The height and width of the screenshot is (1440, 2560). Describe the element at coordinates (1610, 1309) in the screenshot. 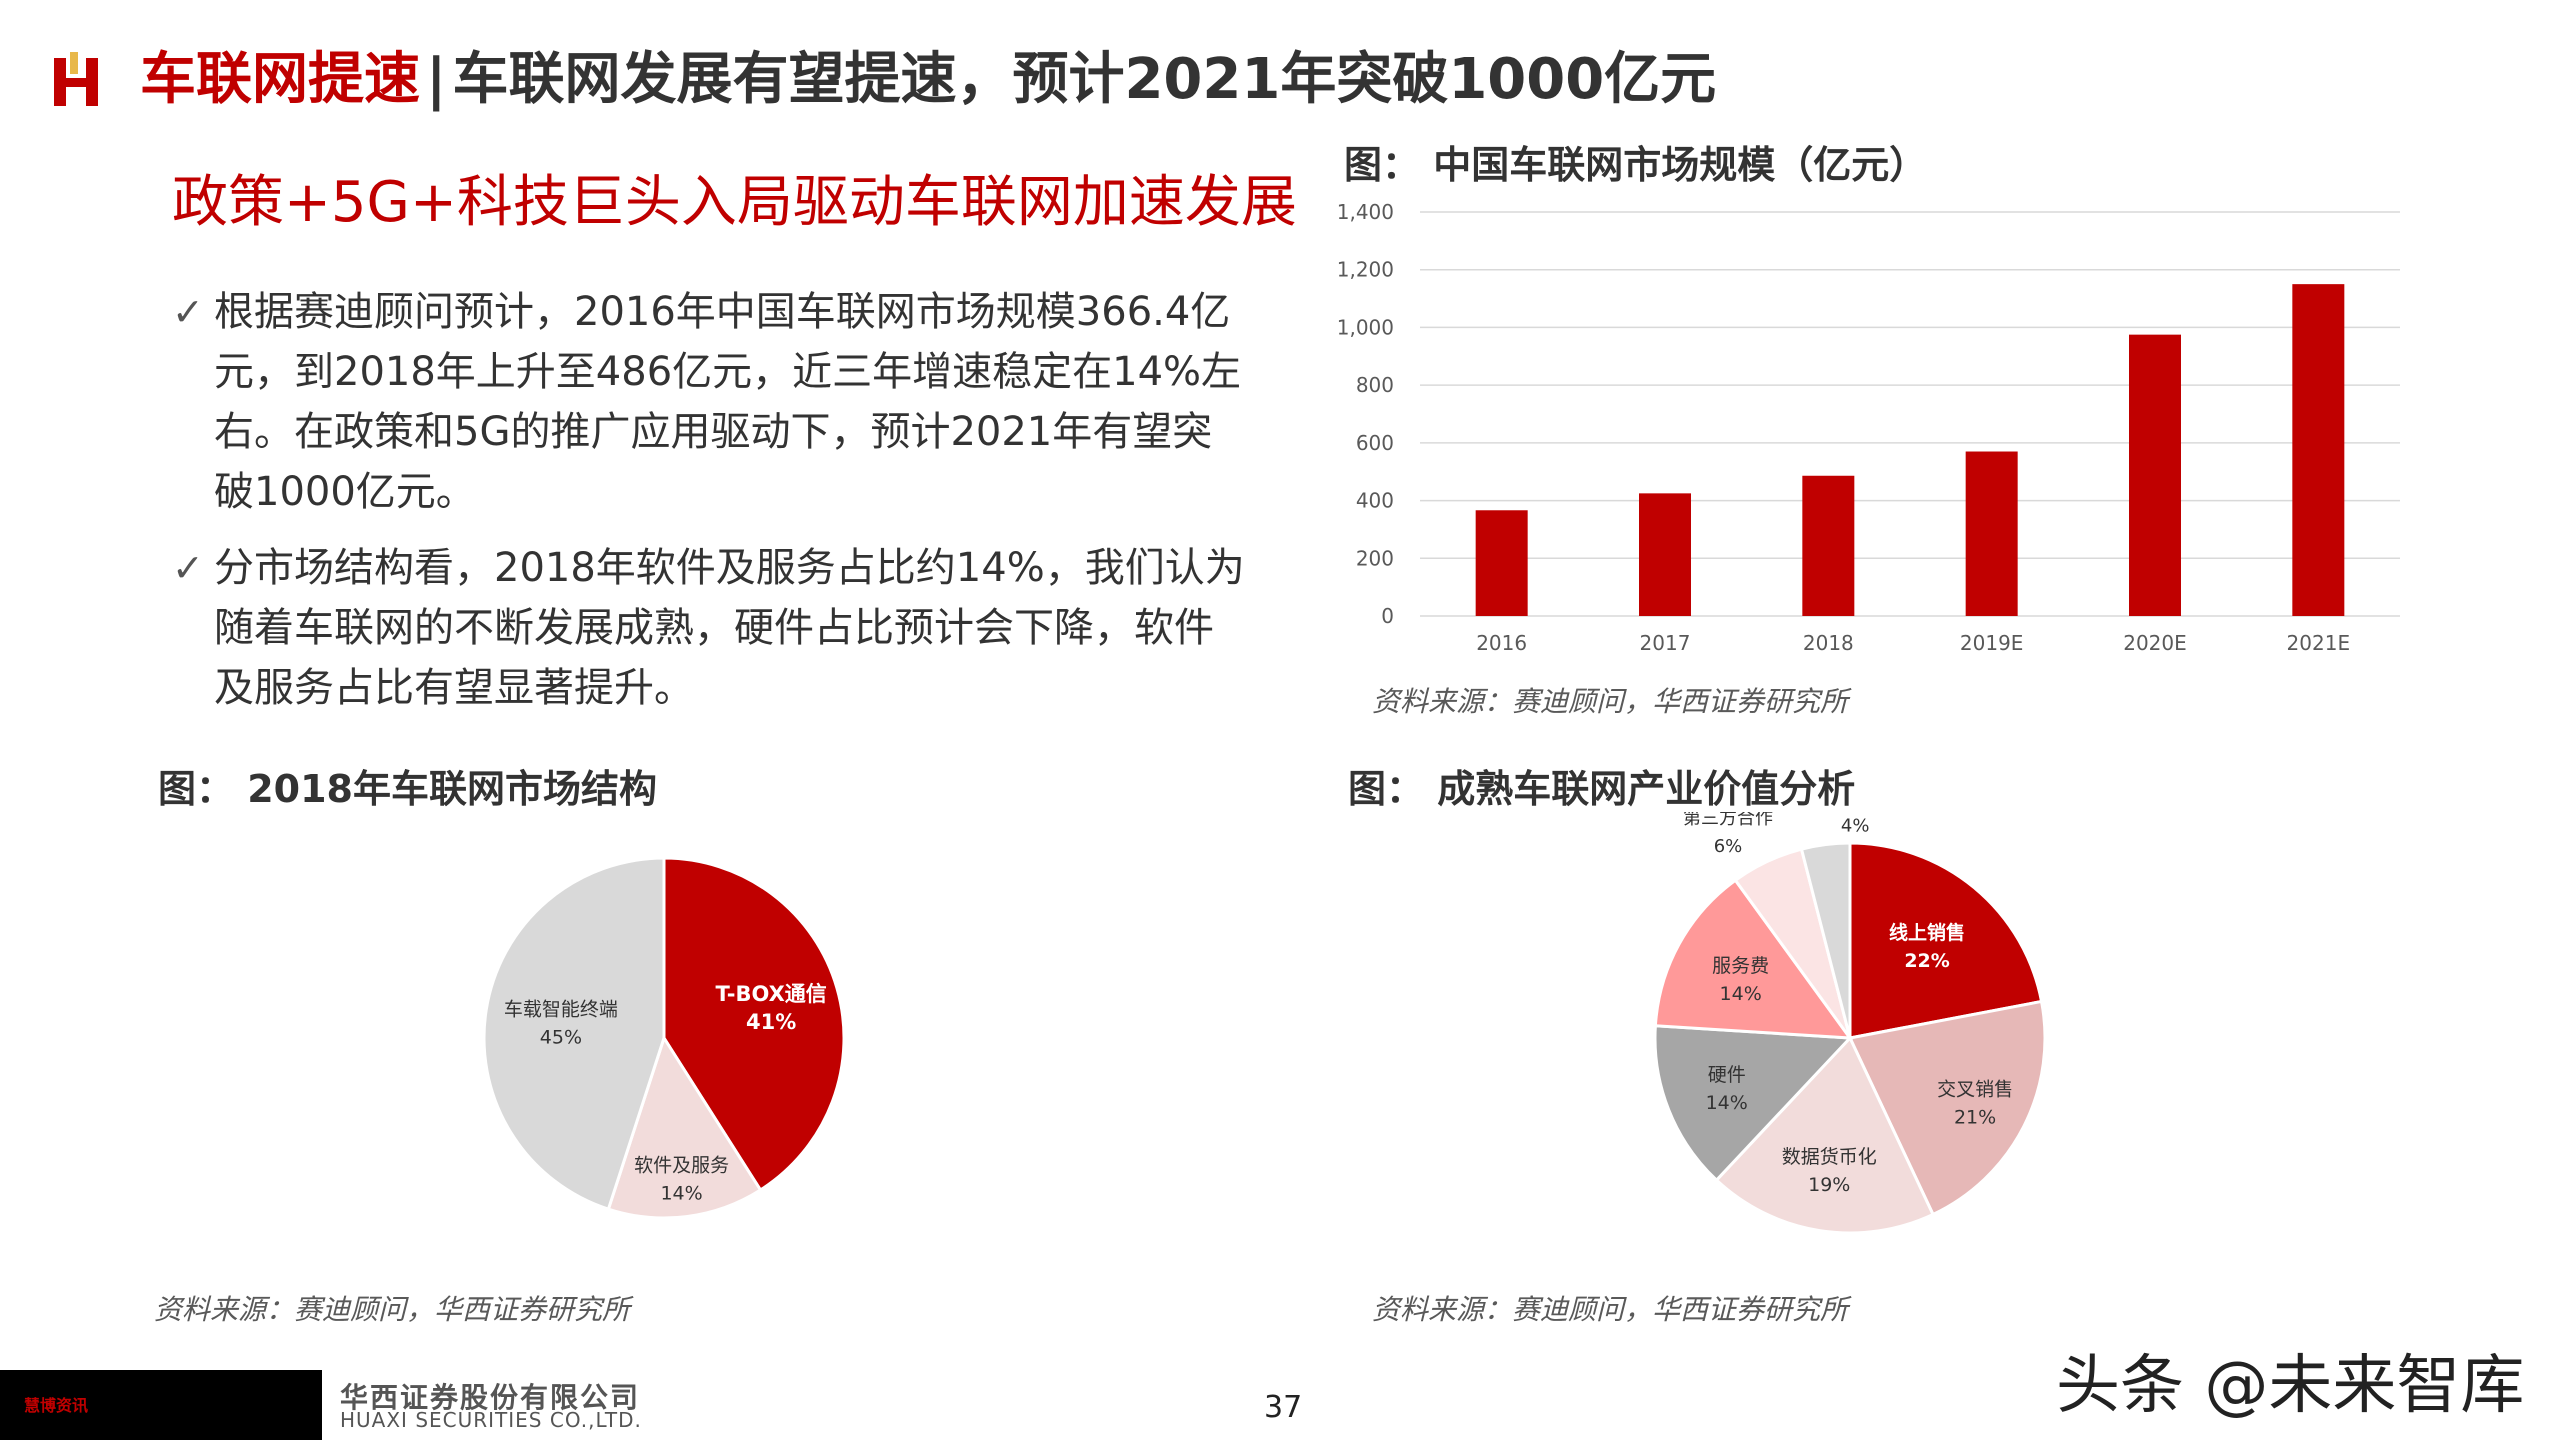

I see `pie2-source: 资料来源：赛迪顾问，华西证券研究所` at that location.